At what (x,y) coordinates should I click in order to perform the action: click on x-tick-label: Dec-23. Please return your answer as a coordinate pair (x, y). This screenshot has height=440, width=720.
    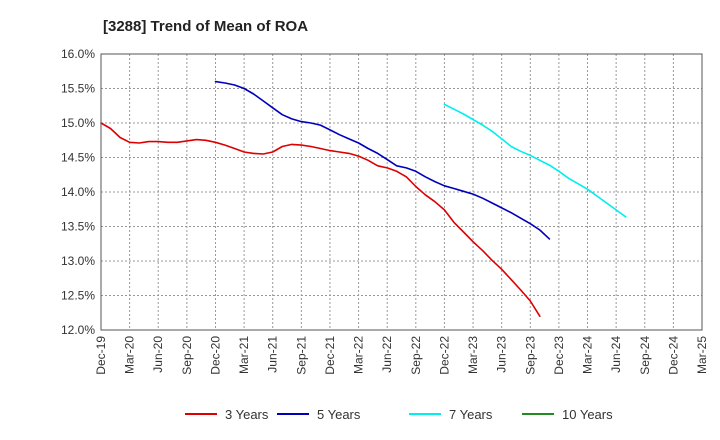
    Looking at the image, I should click on (559, 355).